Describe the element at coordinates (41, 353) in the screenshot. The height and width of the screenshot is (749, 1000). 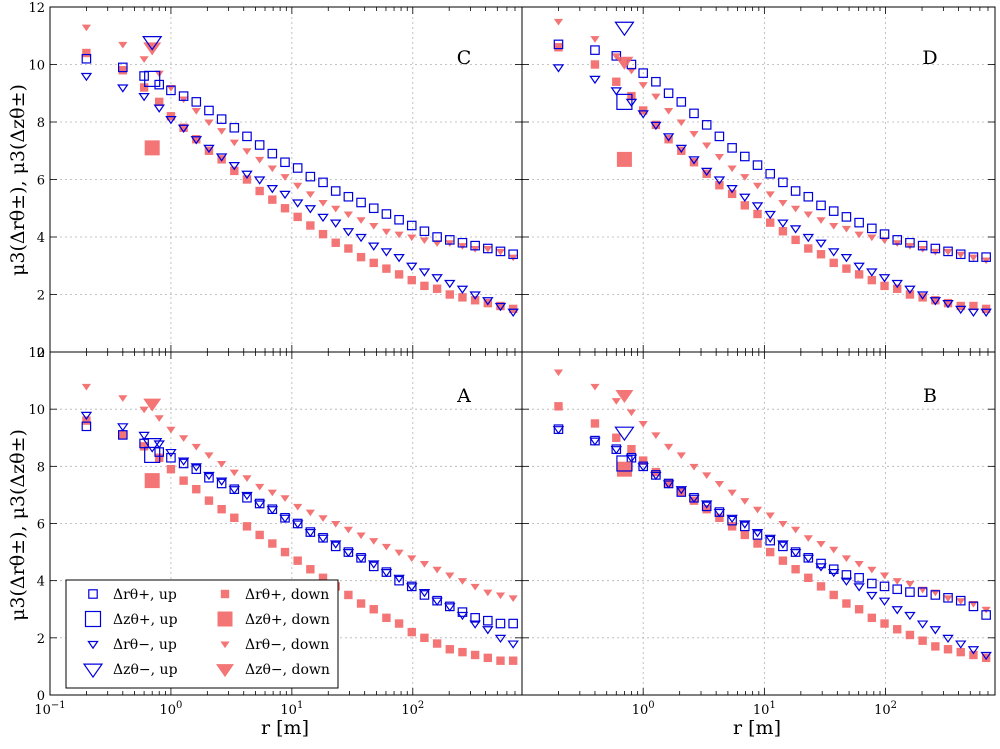
I see `y-tick-label: 0` at that location.